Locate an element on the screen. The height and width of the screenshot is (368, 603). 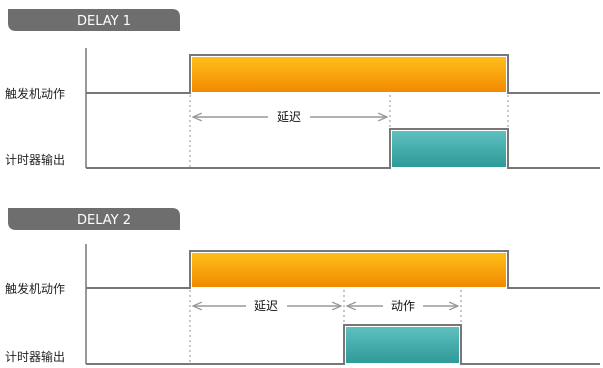
delay-1-trigger-label: 触发机动作 is located at coordinates (35, 93).